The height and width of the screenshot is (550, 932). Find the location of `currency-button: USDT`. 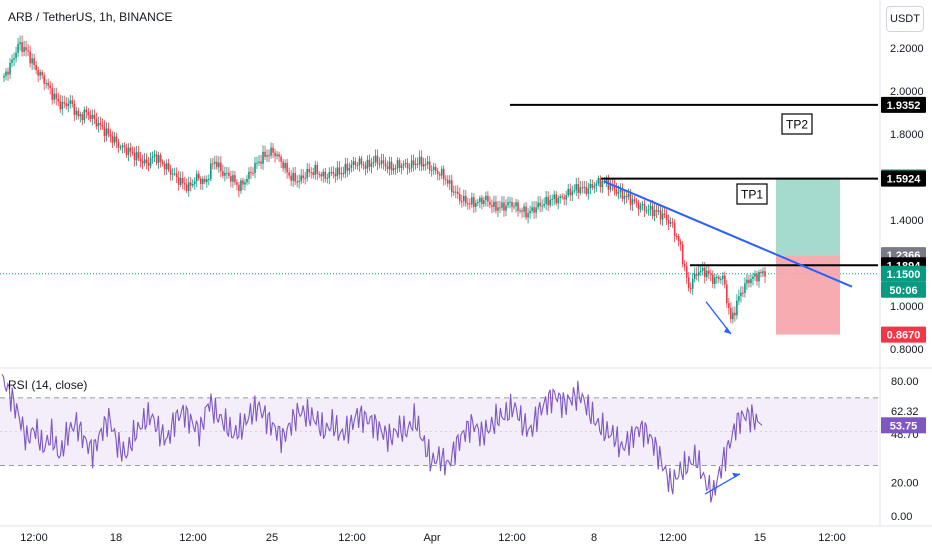

currency-button: USDT is located at coordinates (905, 19).